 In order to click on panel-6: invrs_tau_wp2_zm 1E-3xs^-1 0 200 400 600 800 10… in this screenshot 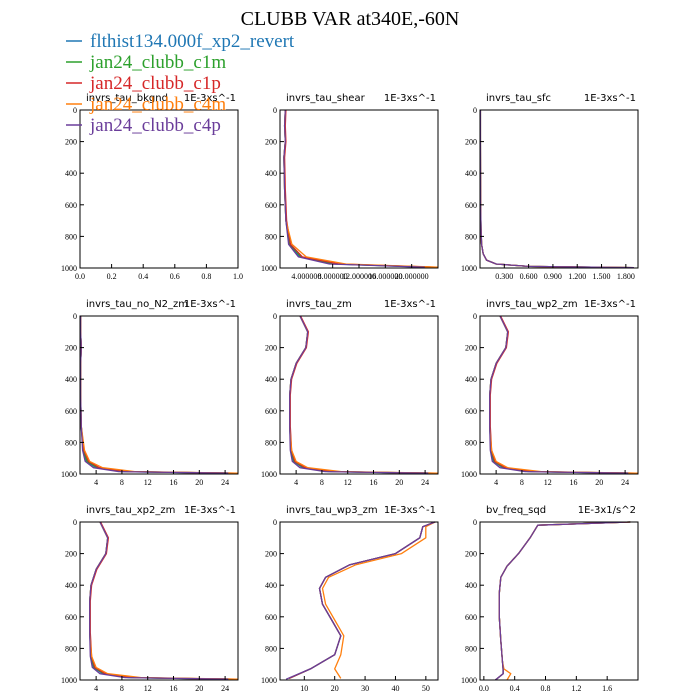, I will do `click(550, 393)`.